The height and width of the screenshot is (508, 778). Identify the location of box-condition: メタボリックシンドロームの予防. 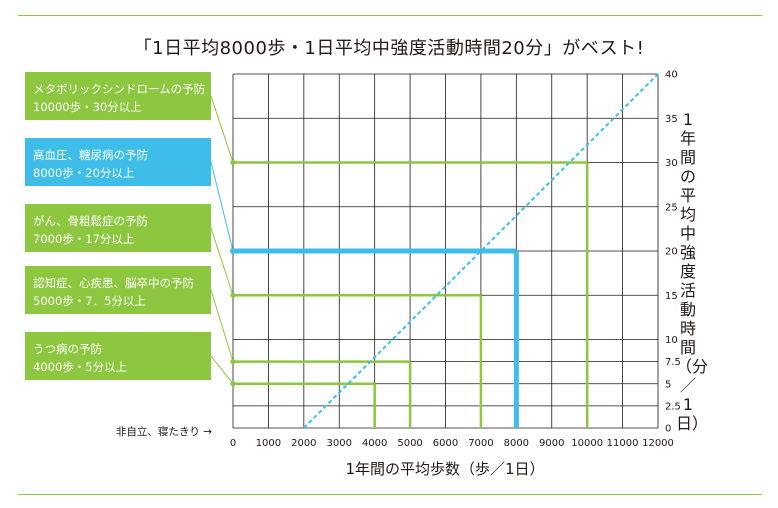
(119, 89).